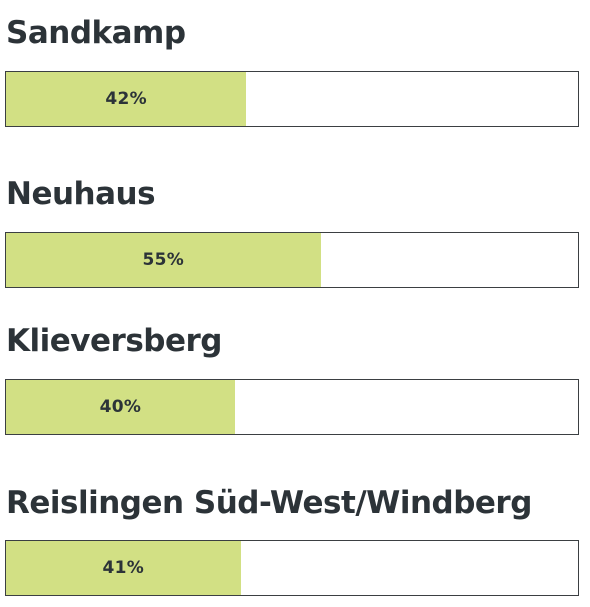 Image resolution: width=590 pixels, height=607 pixels. I want to click on bar: 55%, so click(163, 260).